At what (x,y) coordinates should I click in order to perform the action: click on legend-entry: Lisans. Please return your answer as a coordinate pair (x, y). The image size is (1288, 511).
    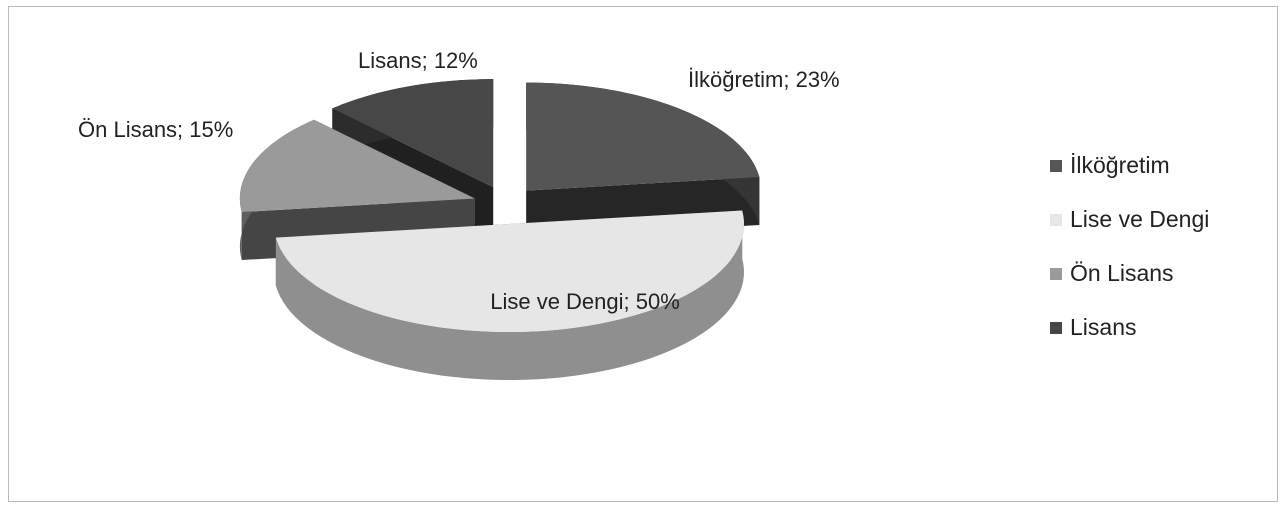
    Looking at the image, I should click on (1093, 327).